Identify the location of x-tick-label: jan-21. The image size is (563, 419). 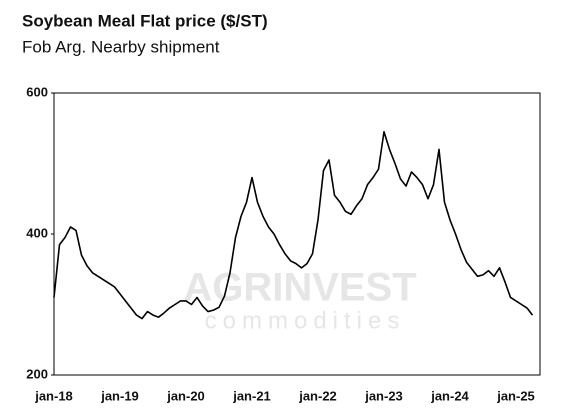
(251, 395).